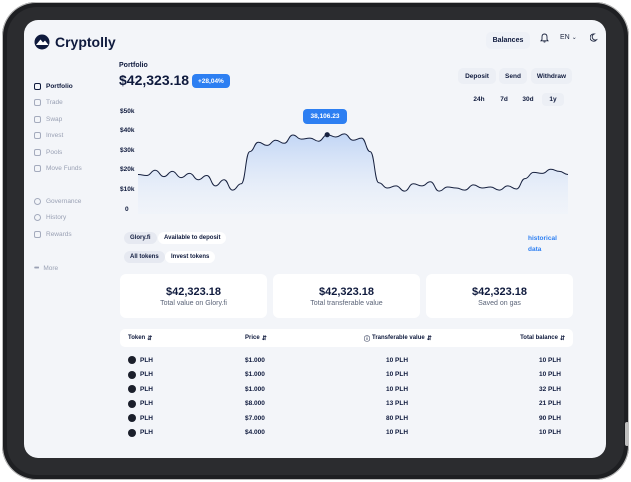 This screenshot has height=482, width=631. What do you see at coordinates (346, 303) in the screenshot?
I see `stat-label: Total transferable value` at bounding box center [346, 303].